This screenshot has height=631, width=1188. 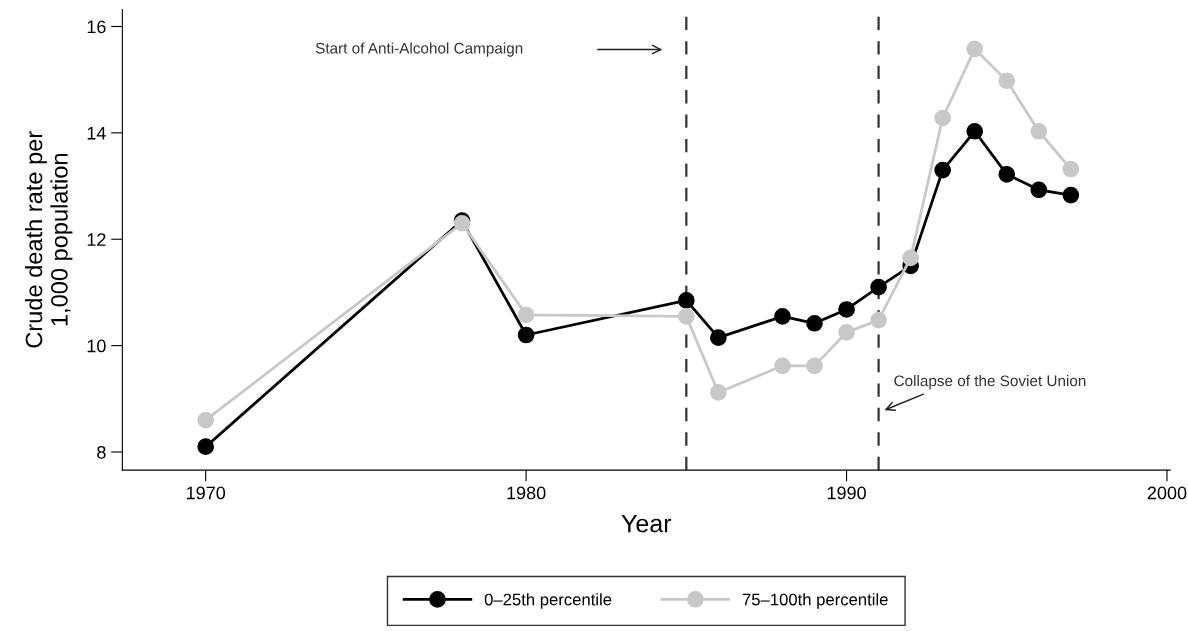 I want to click on x-tick-label: 1980, so click(x=526, y=493).